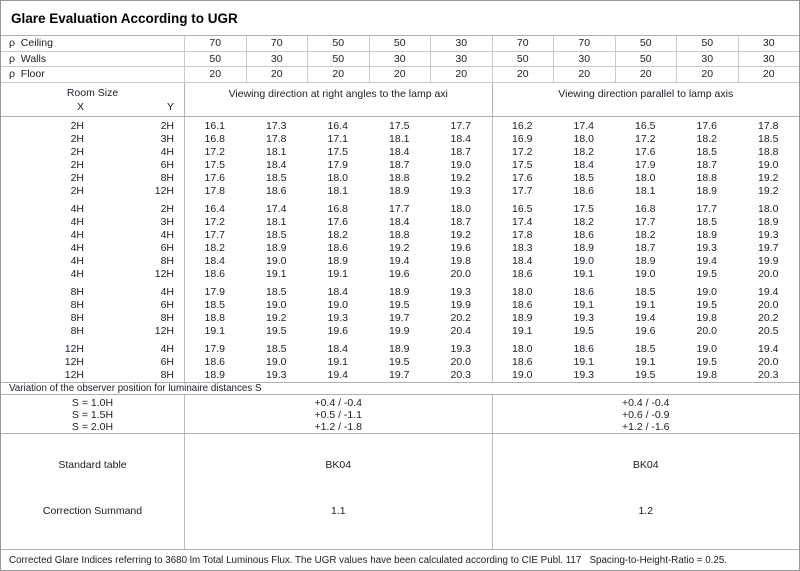  What do you see at coordinates (338, 413) in the screenshot?
I see `s-values-right-angles: +0.4 / -0.4 +0.5 / -1.1 +1.2 / -1.8` at bounding box center [338, 413].